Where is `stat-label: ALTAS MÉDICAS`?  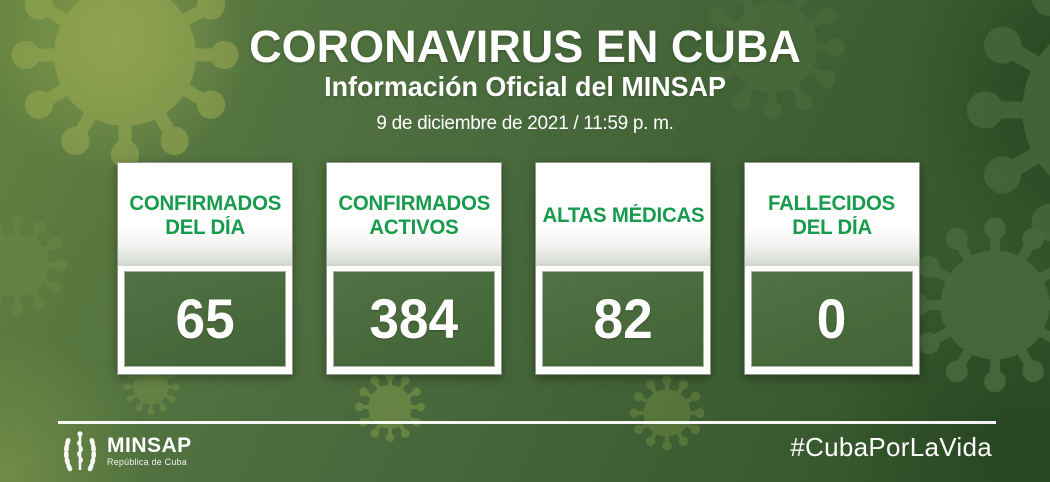 stat-label: ALTAS MÉDICAS is located at coordinates (623, 214).